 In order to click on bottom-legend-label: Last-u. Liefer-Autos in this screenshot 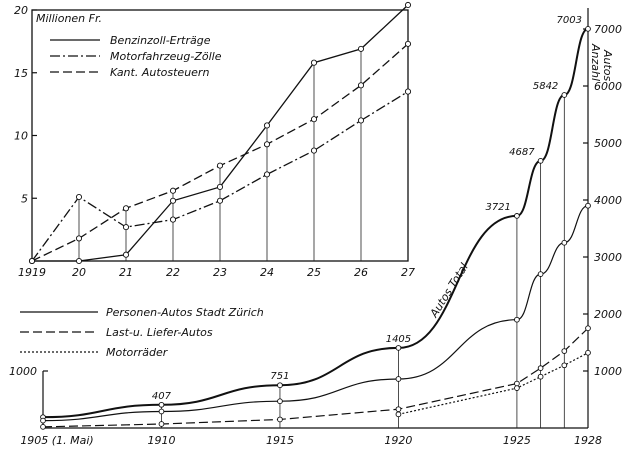, I will do `click(159, 332)`.